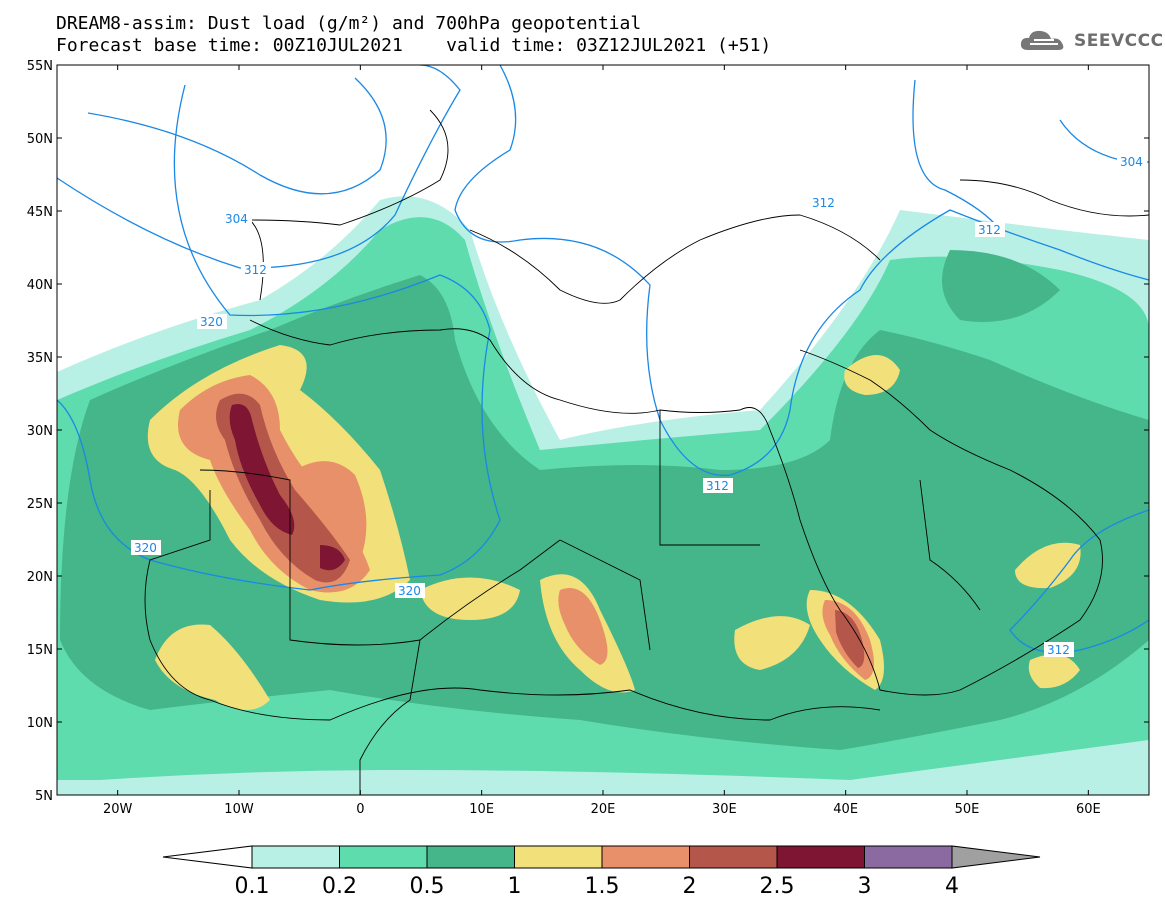 Image resolution: width=1165 pixels, height=907 pixels. Describe the element at coordinates (603, 809) in the screenshot. I see `lon-tick-label: 20E` at that location.